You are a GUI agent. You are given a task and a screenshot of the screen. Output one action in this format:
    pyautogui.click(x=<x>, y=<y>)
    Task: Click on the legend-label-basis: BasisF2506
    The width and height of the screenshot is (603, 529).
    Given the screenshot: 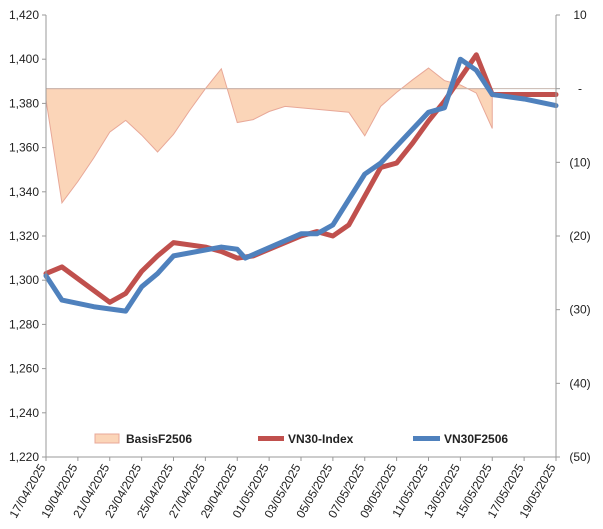 What is the action you would take?
    pyautogui.click(x=159, y=439)
    